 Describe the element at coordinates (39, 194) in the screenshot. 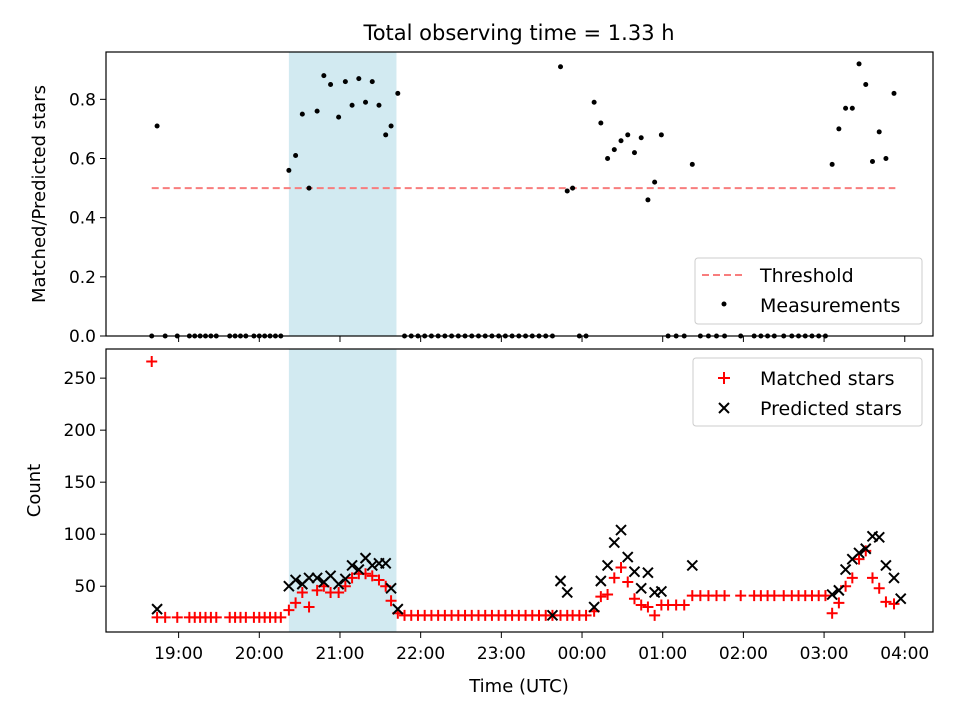

I see `y-axis-label: Matched/Predicted stars` at that location.